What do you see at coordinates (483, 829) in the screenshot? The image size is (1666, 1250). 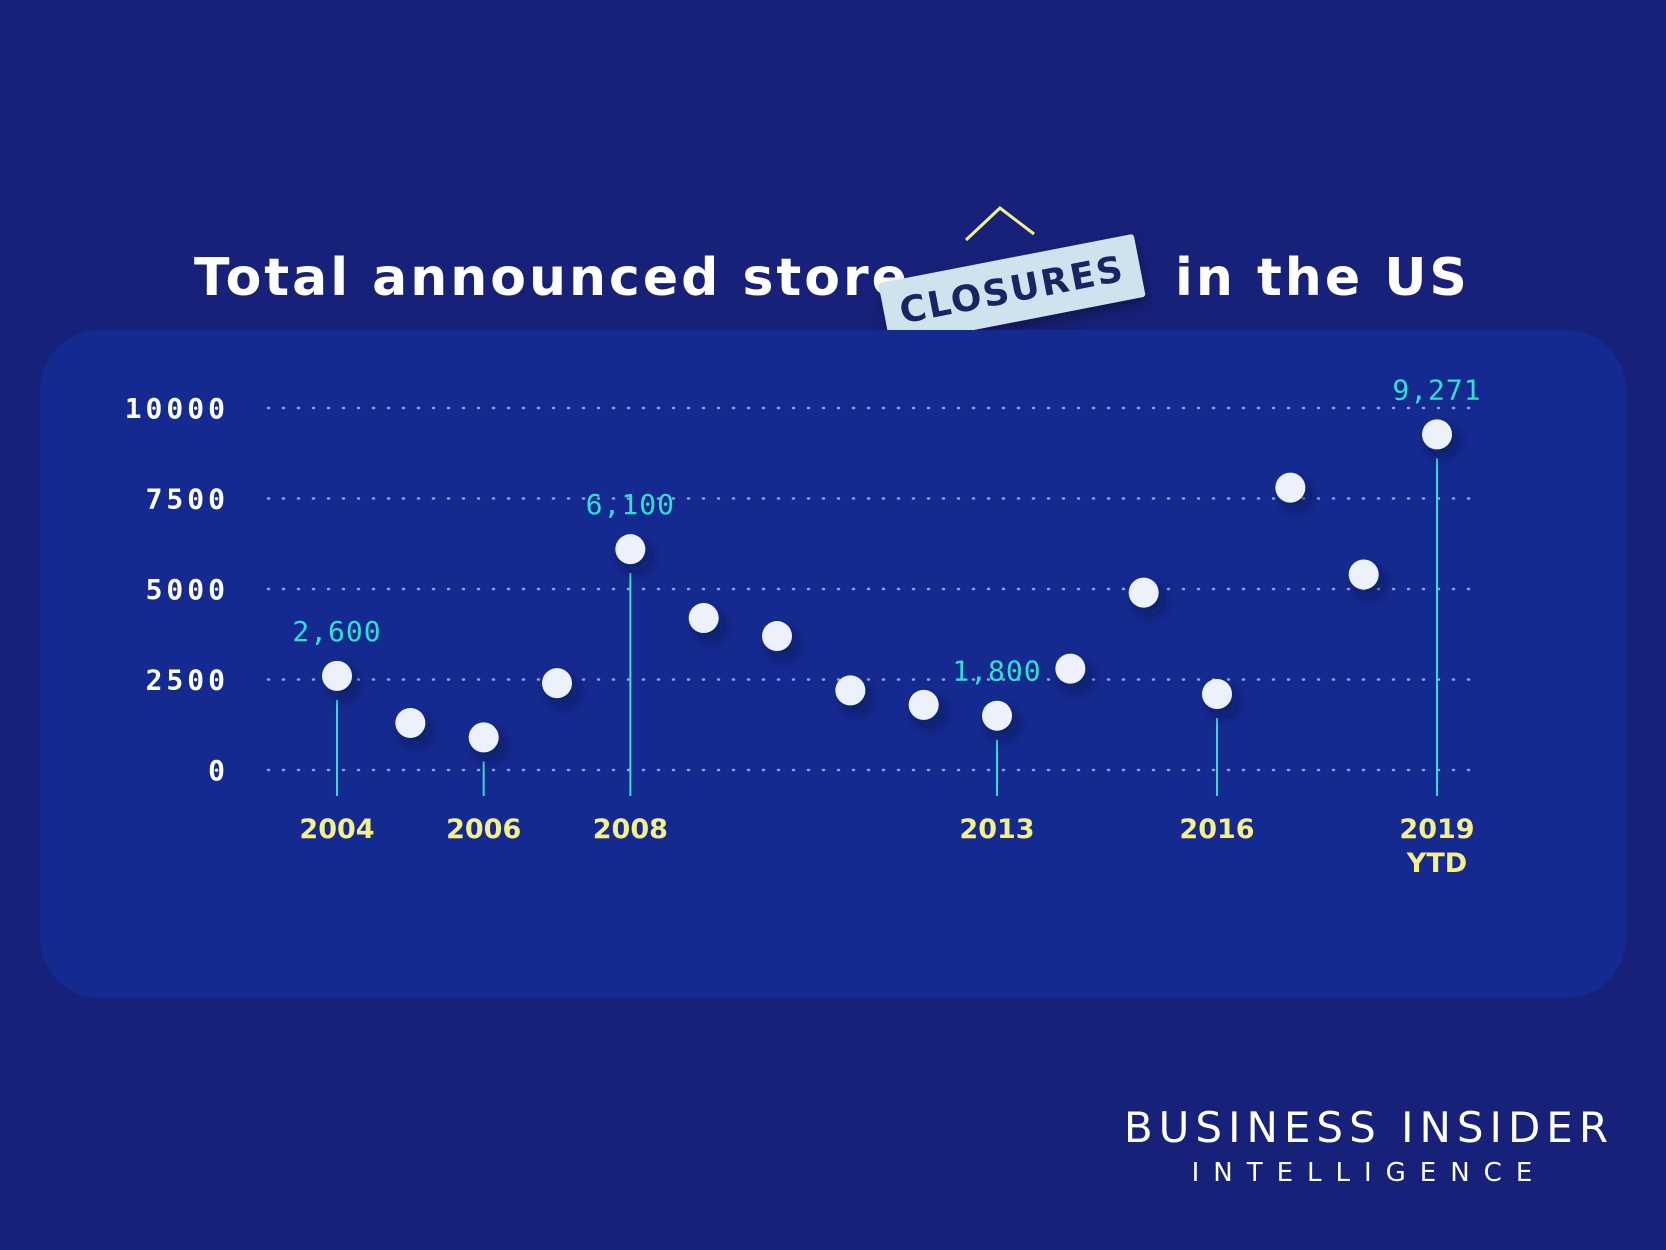 I see `x-tick-label-2006: 2006` at bounding box center [483, 829].